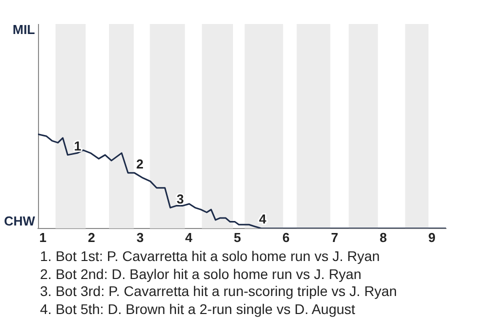 The image size is (480, 320). I want to click on annotation: 1, so click(78, 146).